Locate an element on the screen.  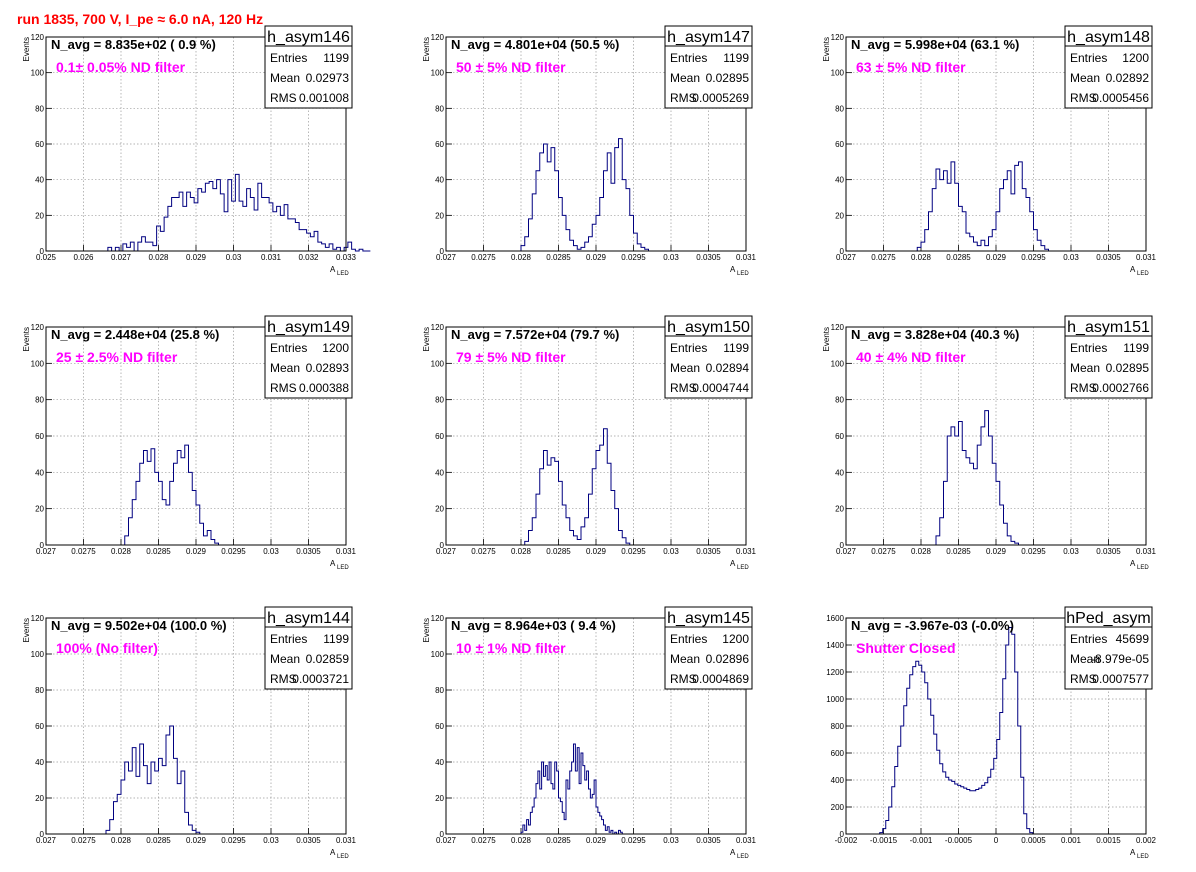
histogram-name: h_asym149 is located at coordinates (308, 327).